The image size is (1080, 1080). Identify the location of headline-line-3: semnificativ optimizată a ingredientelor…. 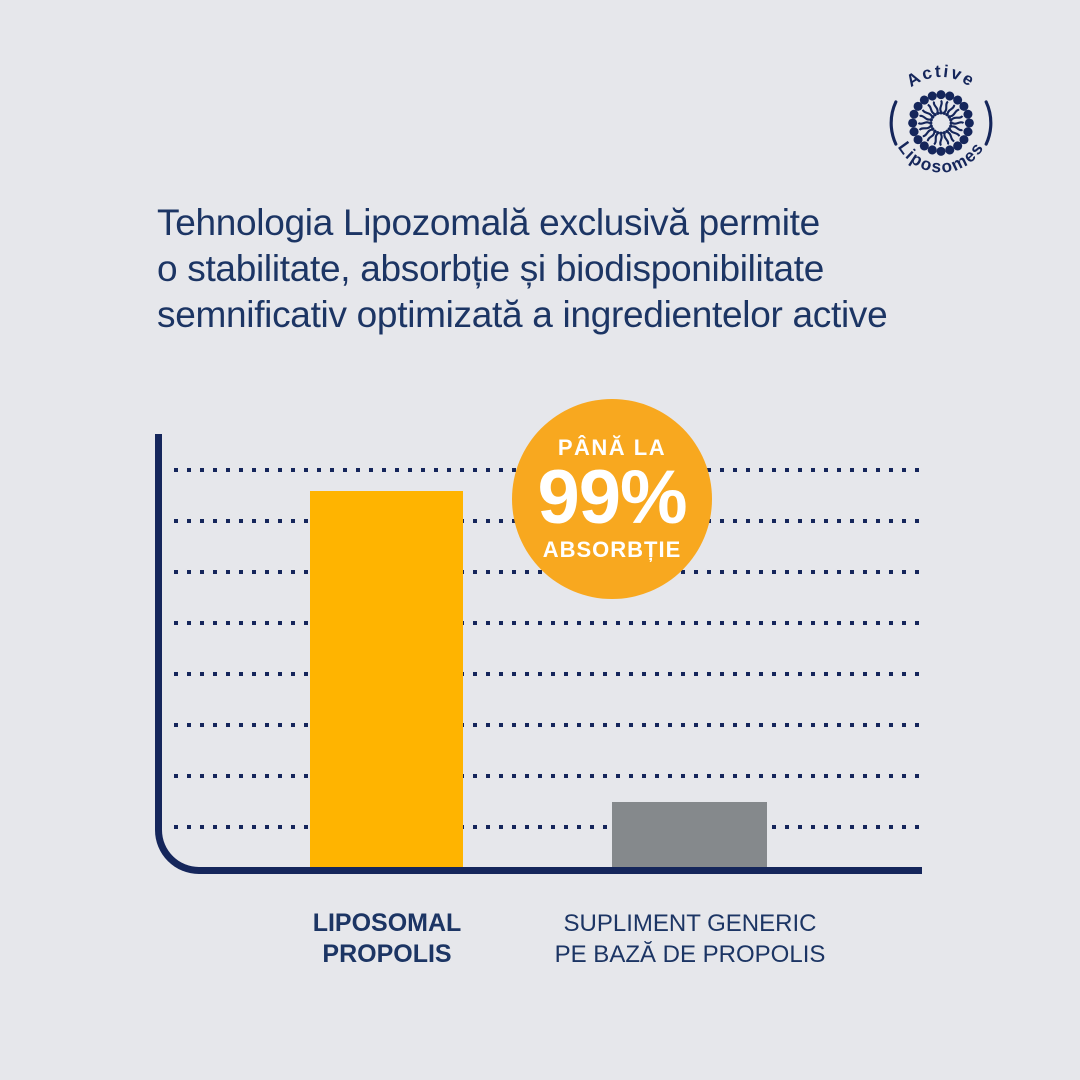
(522, 314).